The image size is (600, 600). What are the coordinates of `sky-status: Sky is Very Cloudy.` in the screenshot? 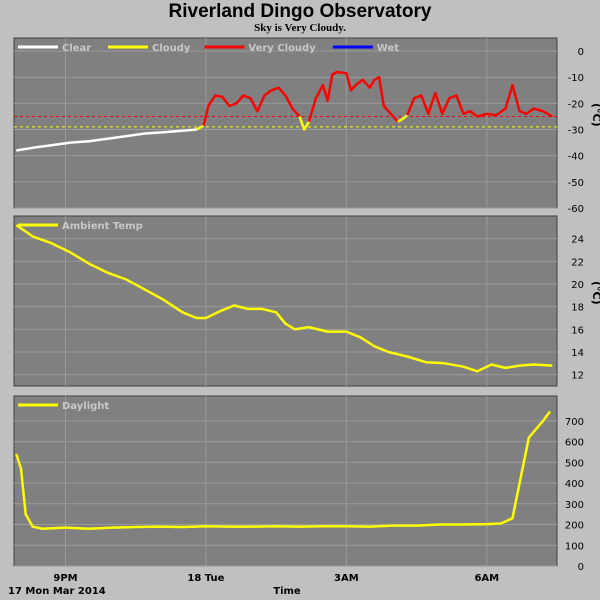 It's located at (300, 28).